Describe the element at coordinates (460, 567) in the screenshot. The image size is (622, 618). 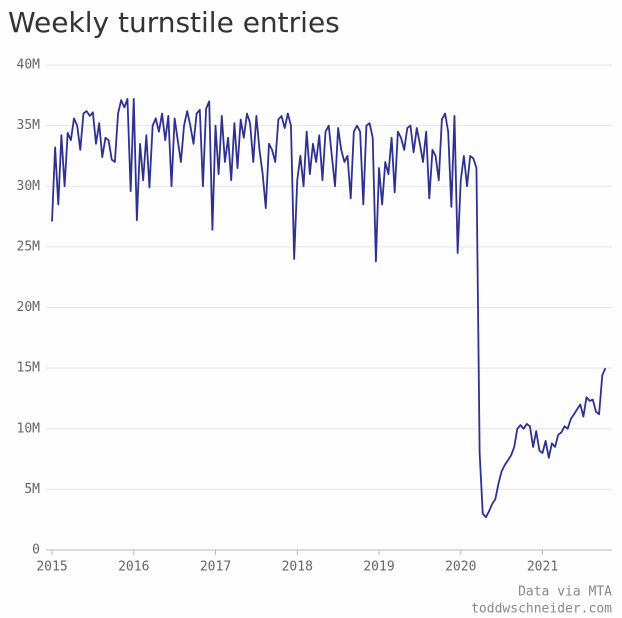
I see `x-tick-label: 2020` at that location.